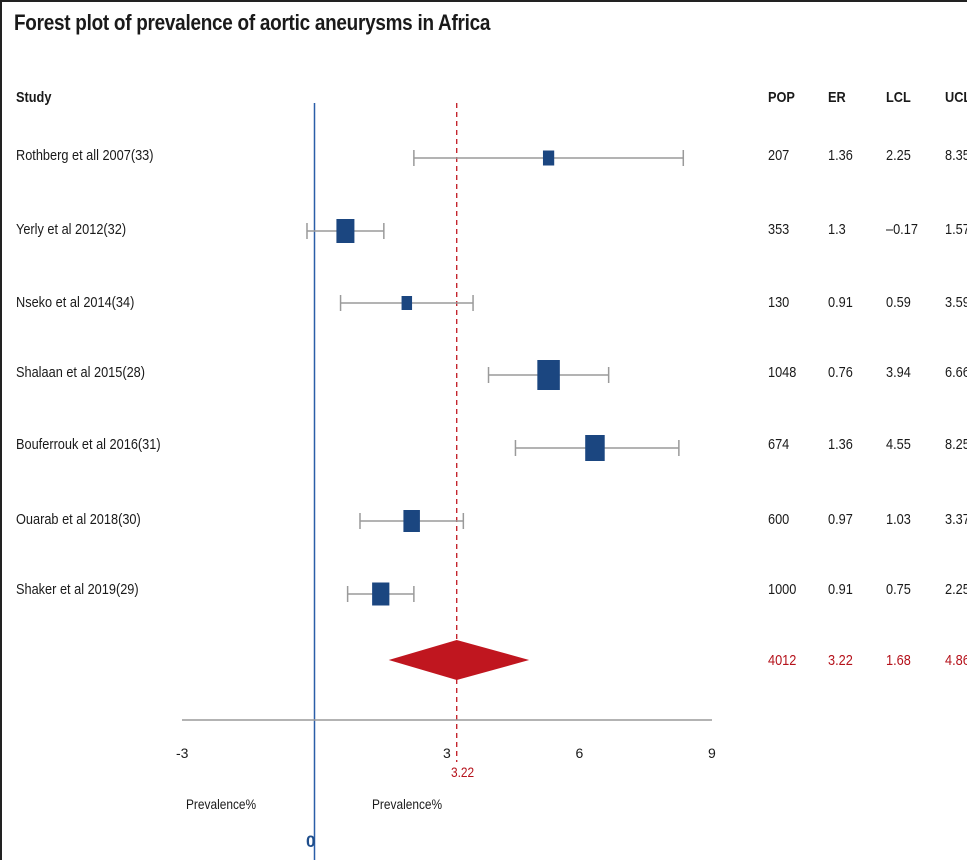 This screenshot has width=967, height=860. Describe the element at coordinates (956, 302) in the screenshot. I see `study-ucl: 3.59` at that location.